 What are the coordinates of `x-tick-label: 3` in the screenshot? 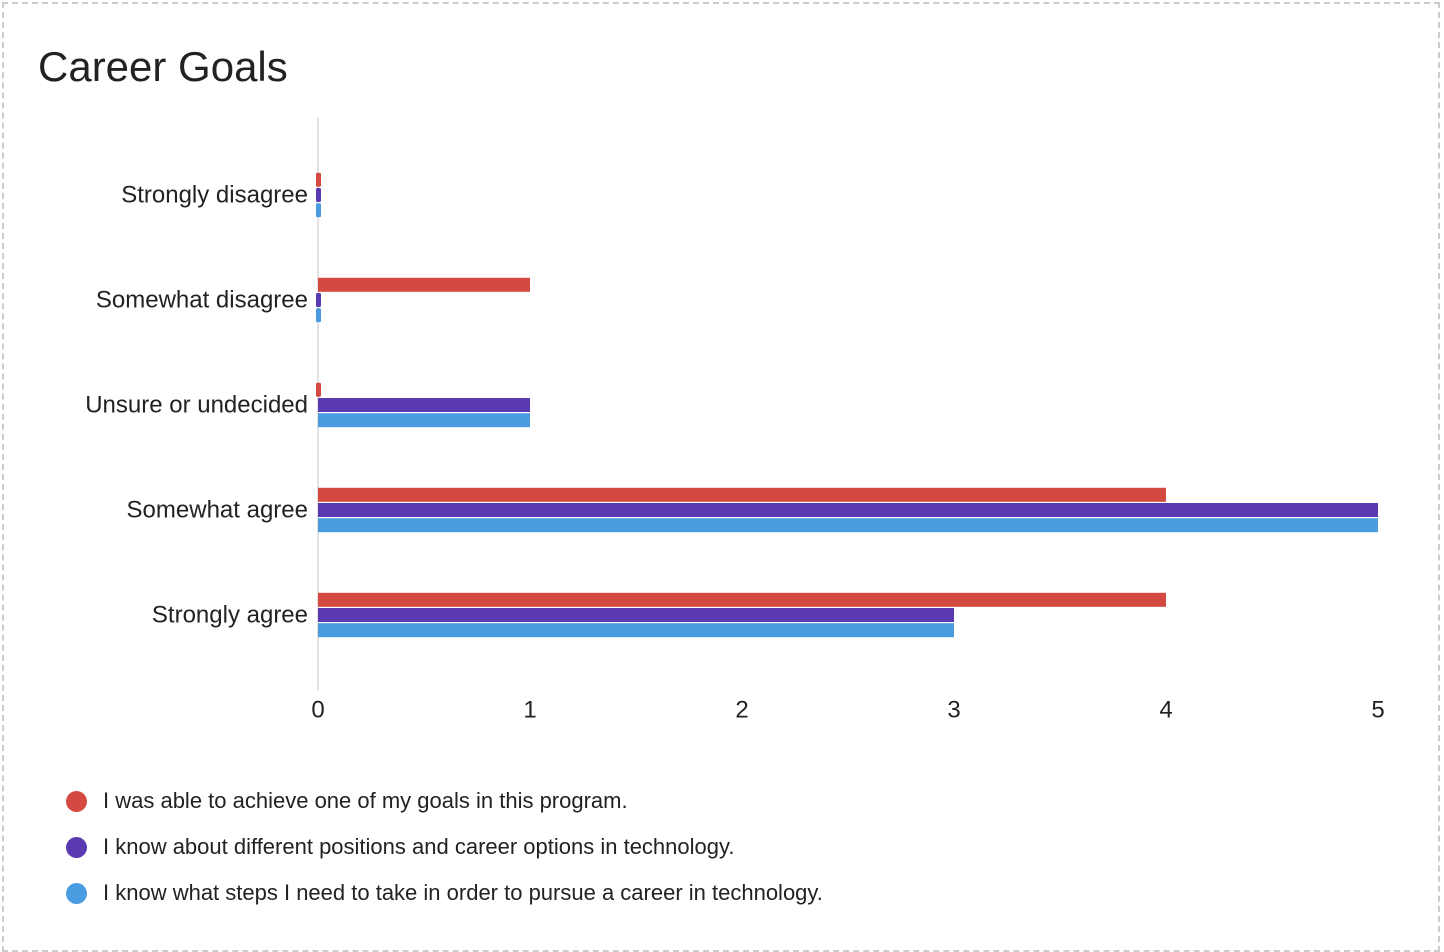 It's located at (953, 710).